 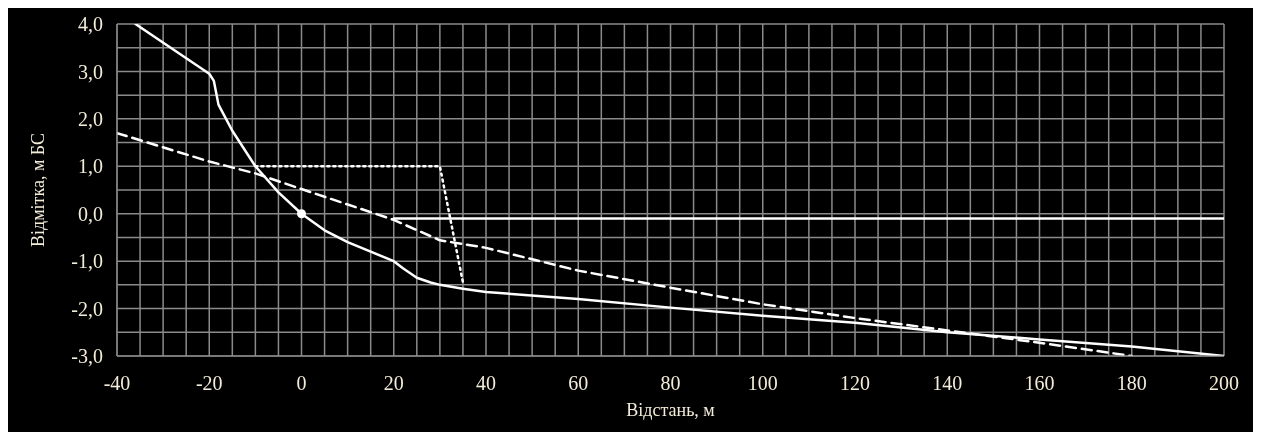 What do you see at coordinates (947, 383) in the screenshot?
I see `x-tick-label: 140` at bounding box center [947, 383].